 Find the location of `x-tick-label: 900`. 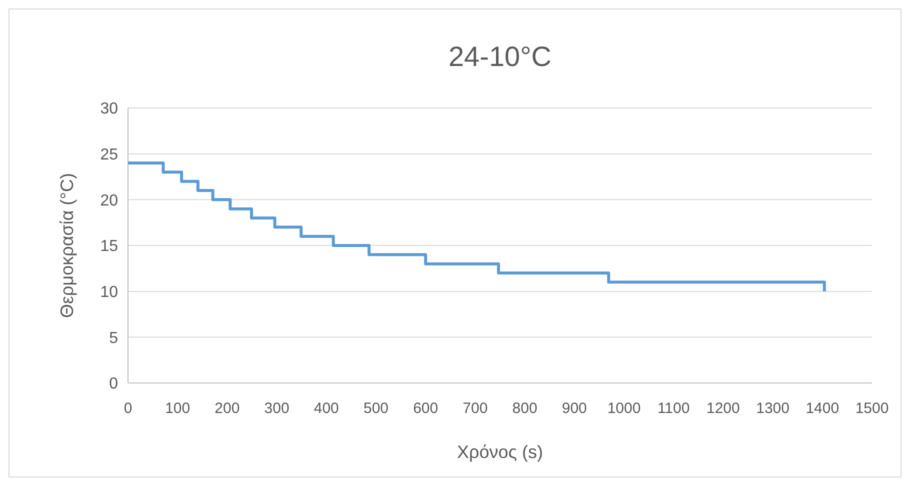

x-tick-label: 900 is located at coordinates (574, 408).